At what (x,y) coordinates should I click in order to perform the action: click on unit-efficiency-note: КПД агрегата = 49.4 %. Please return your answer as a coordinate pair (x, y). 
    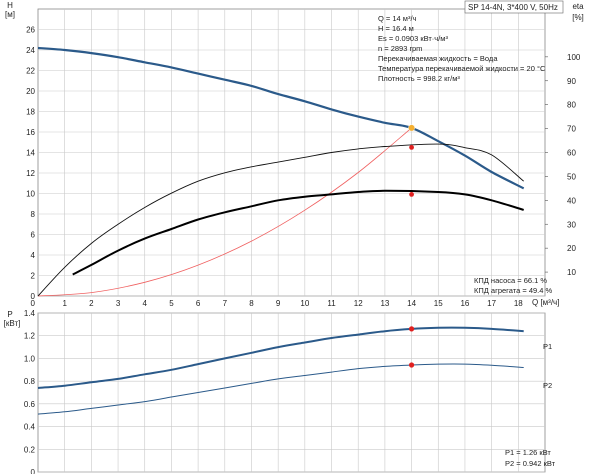
    Looking at the image, I should click on (513, 290).